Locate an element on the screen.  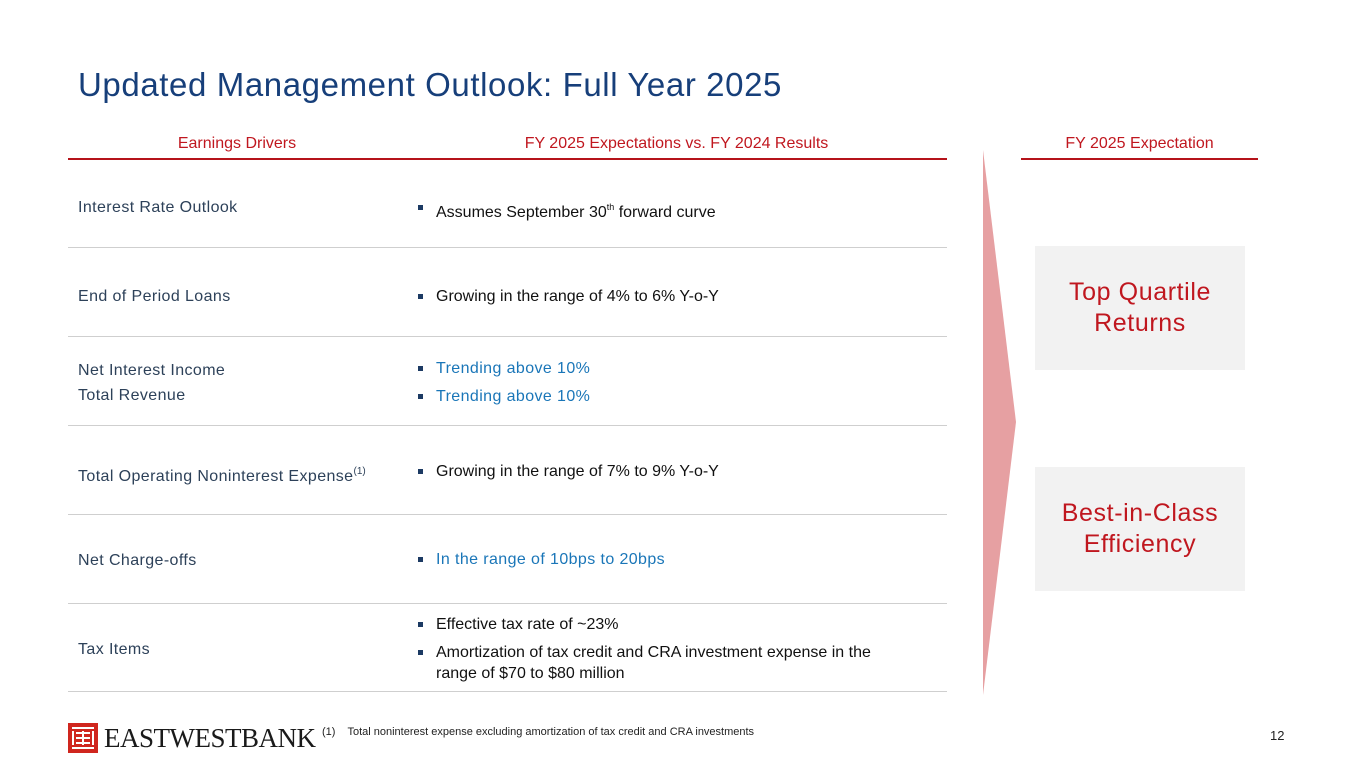
bullet-text: Assumes September 30th forward curve is located at coordinates (576, 211).